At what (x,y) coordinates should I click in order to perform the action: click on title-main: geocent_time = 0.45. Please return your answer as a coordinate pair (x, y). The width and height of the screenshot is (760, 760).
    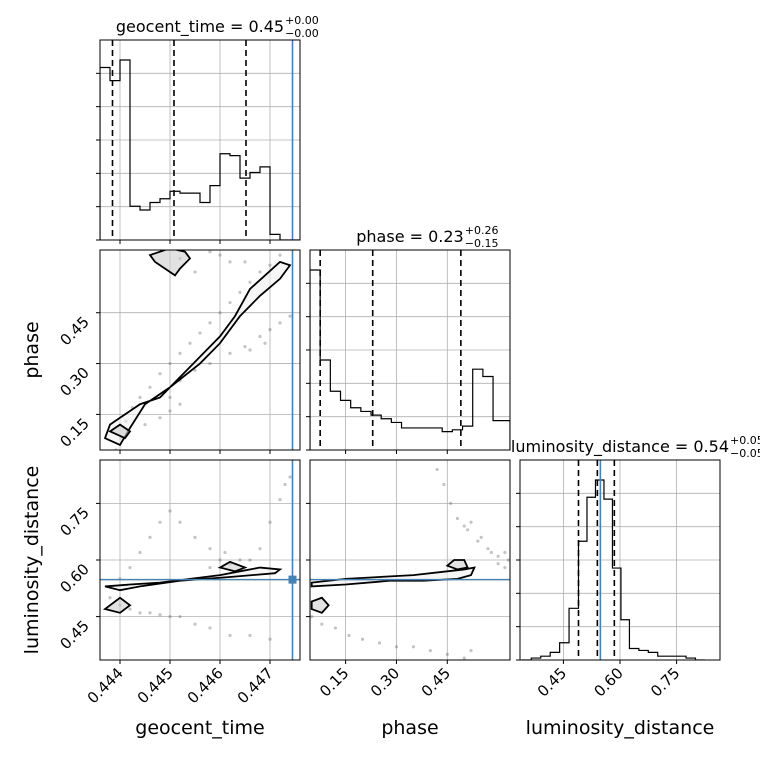
    Looking at the image, I should click on (200, 27).